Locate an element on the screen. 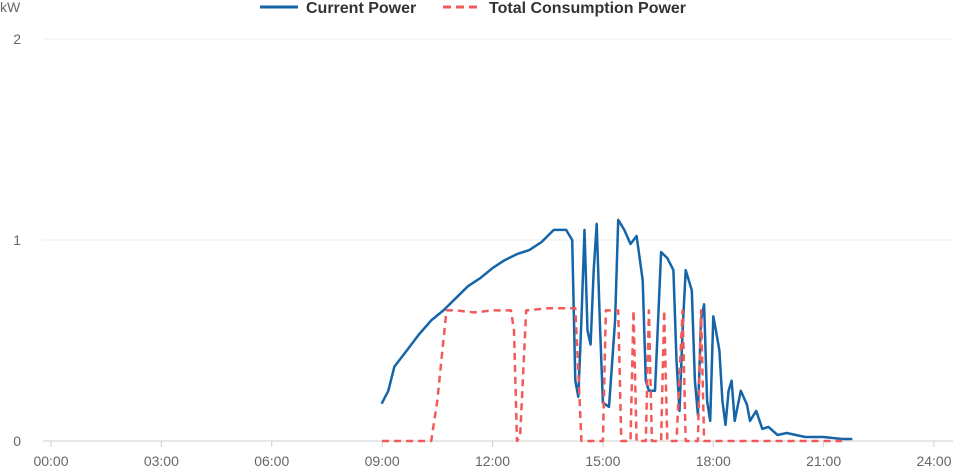 This screenshot has width=953, height=466. x-tick-label: 21:00 is located at coordinates (823, 459).